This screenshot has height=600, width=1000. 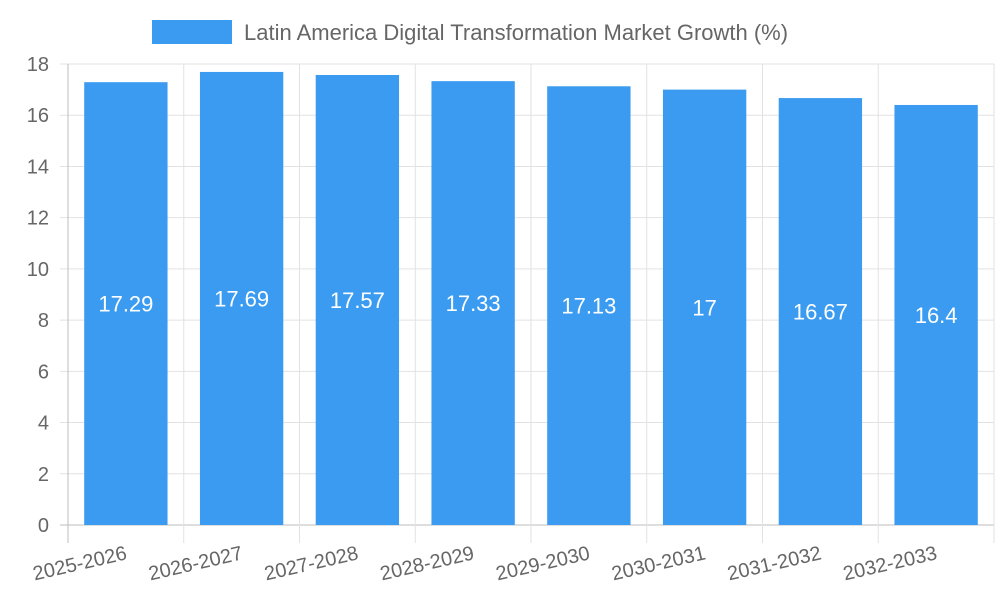 I want to click on x-tick-label: 2032-2033, so click(x=890, y=563).